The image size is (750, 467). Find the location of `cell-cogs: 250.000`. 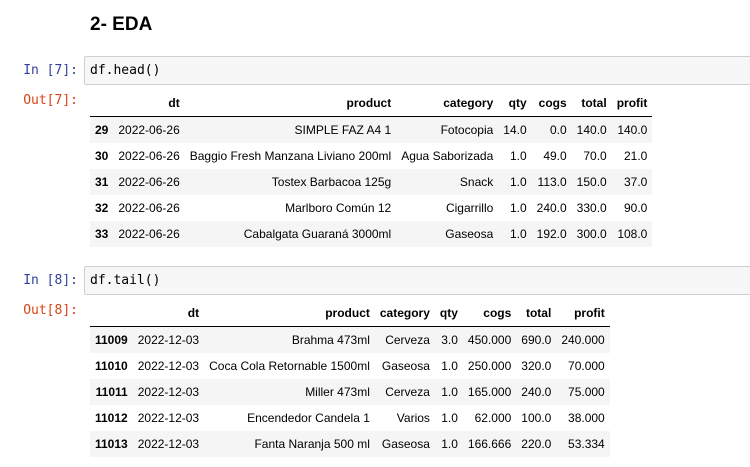

cell-cogs: 250.000 is located at coordinates (489, 366).